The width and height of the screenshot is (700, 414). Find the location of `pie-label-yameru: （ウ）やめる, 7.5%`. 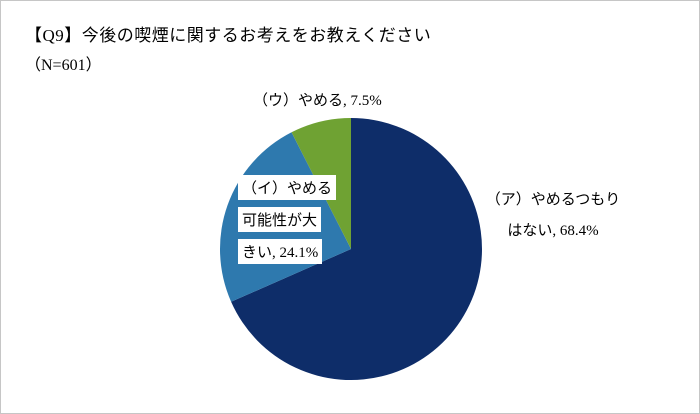

pie-label-yameru: （ウ）やめる, 7.5% is located at coordinates (317, 101).